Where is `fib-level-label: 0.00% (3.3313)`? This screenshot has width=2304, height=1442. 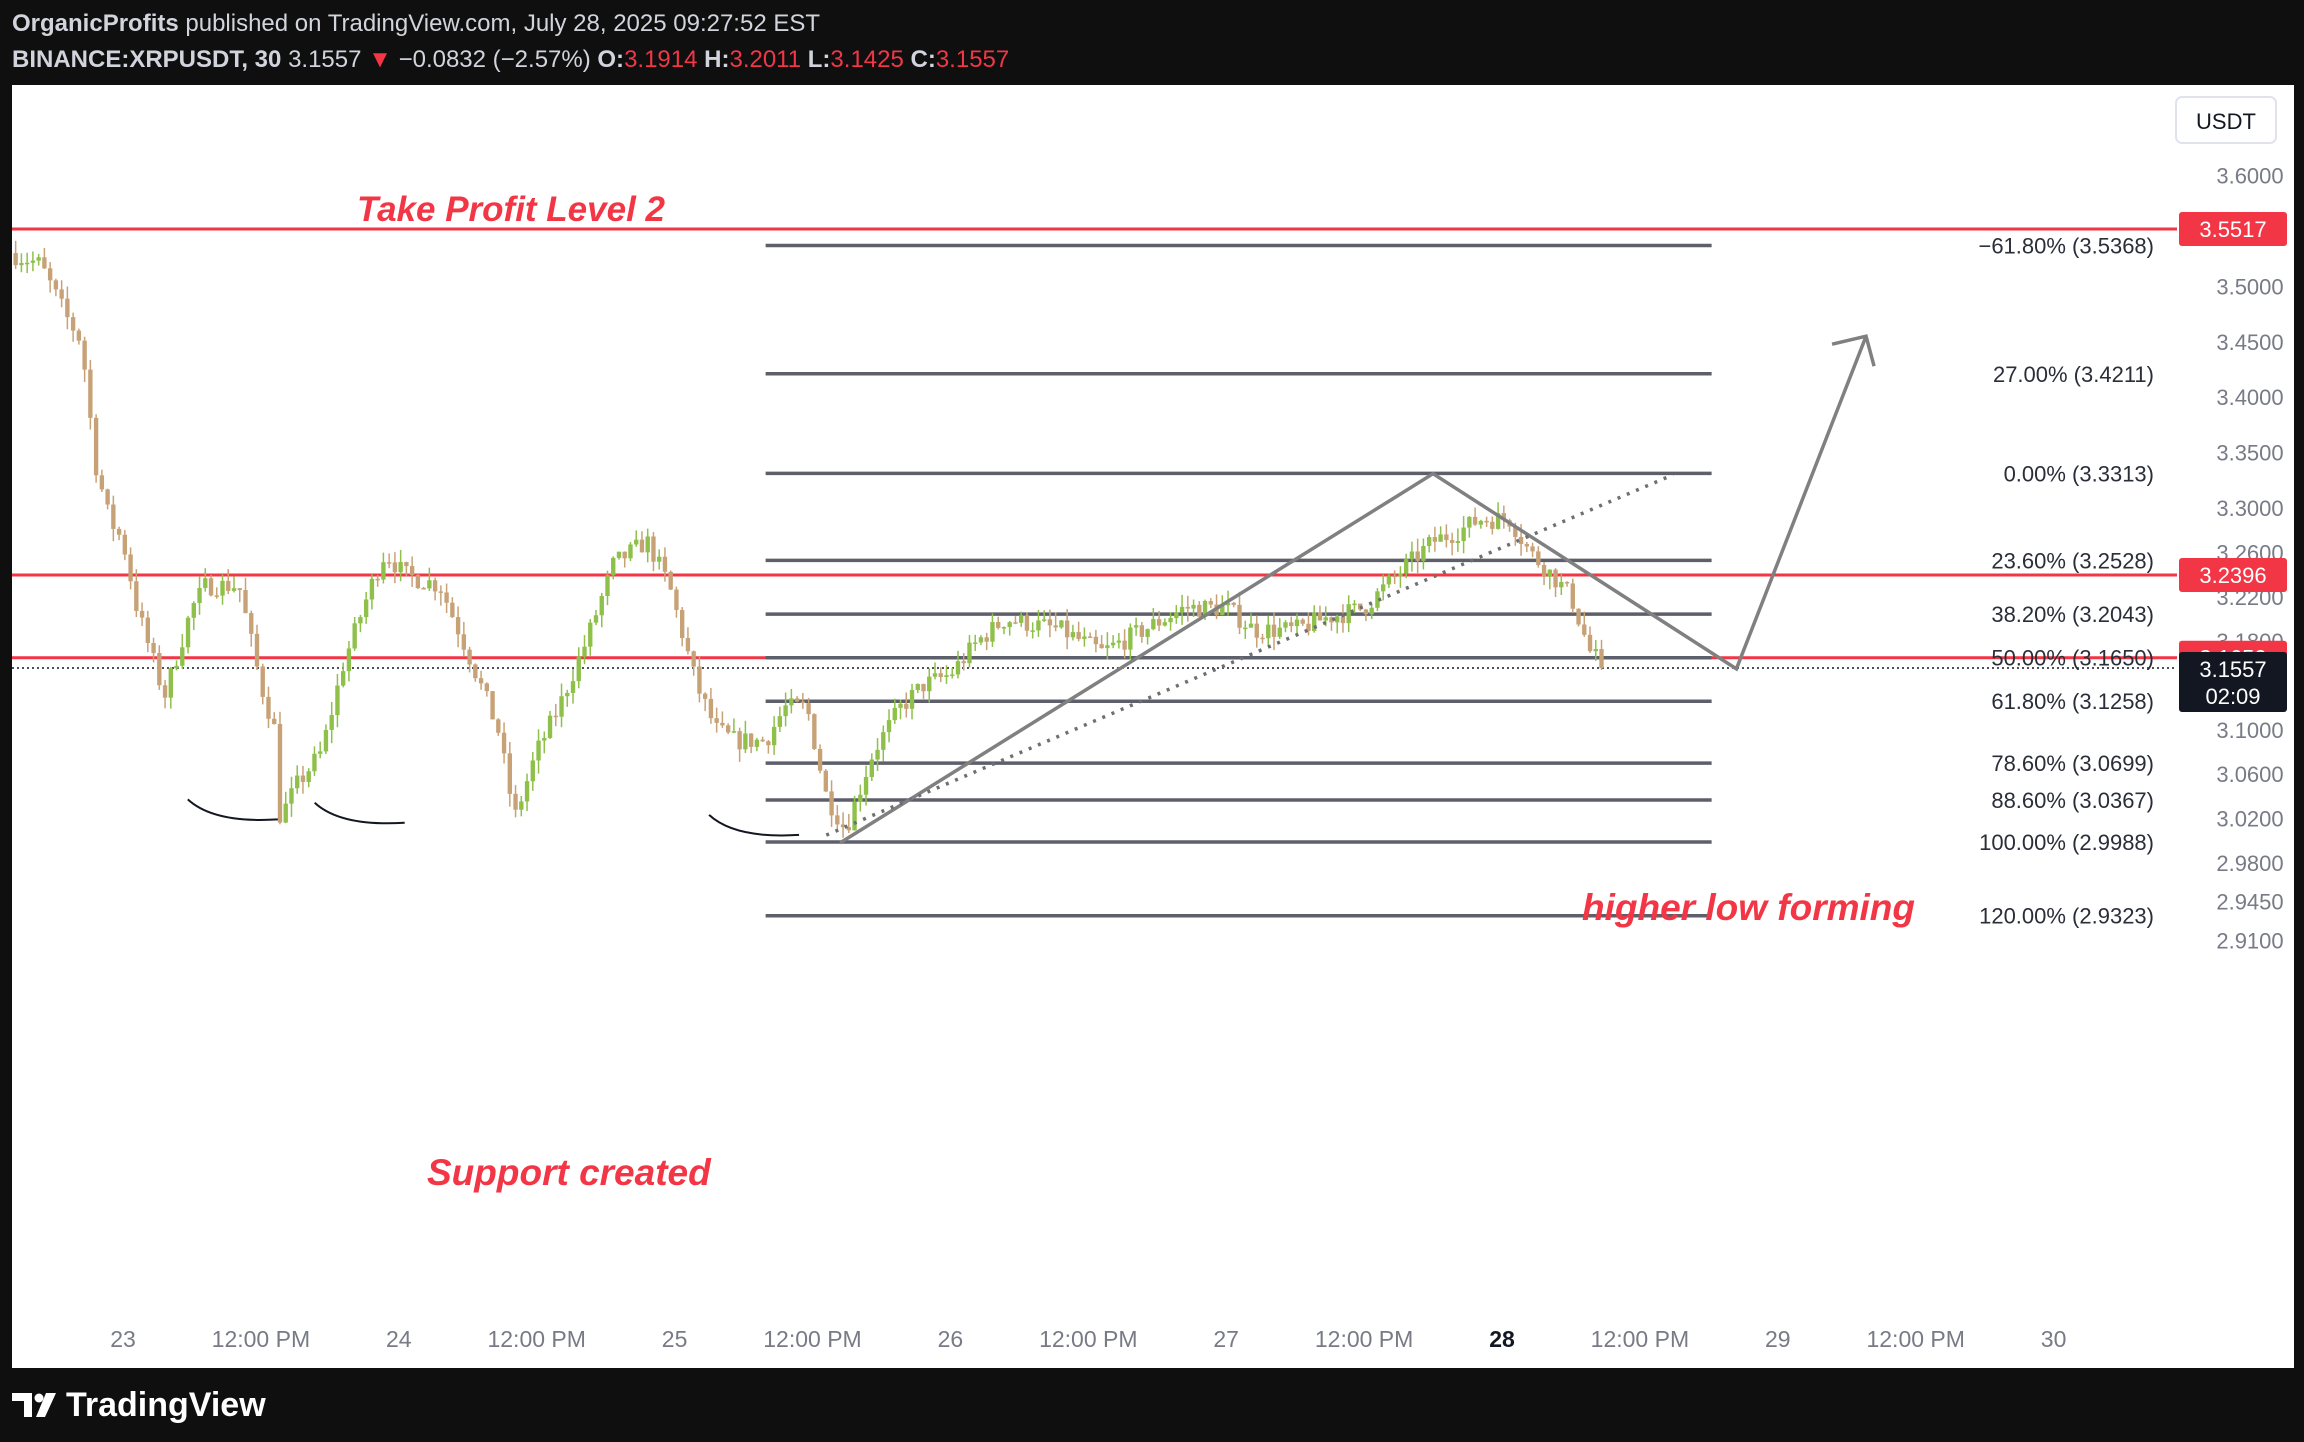
fib-level-label: 0.00% (3.3313) is located at coordinates (2079, 473).